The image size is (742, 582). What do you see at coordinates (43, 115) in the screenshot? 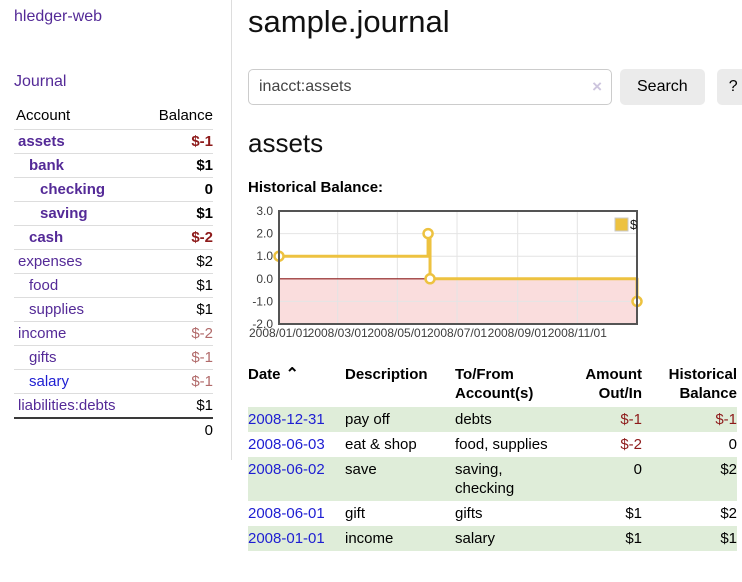
I see `accounts-header-account: Account` at bounding box center [43, 115].